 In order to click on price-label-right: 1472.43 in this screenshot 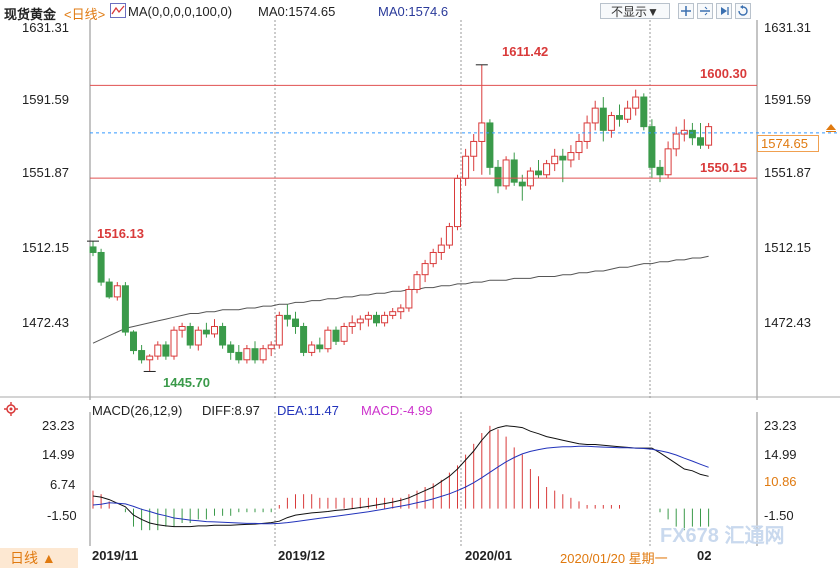, I will do `click(787, 322)`.